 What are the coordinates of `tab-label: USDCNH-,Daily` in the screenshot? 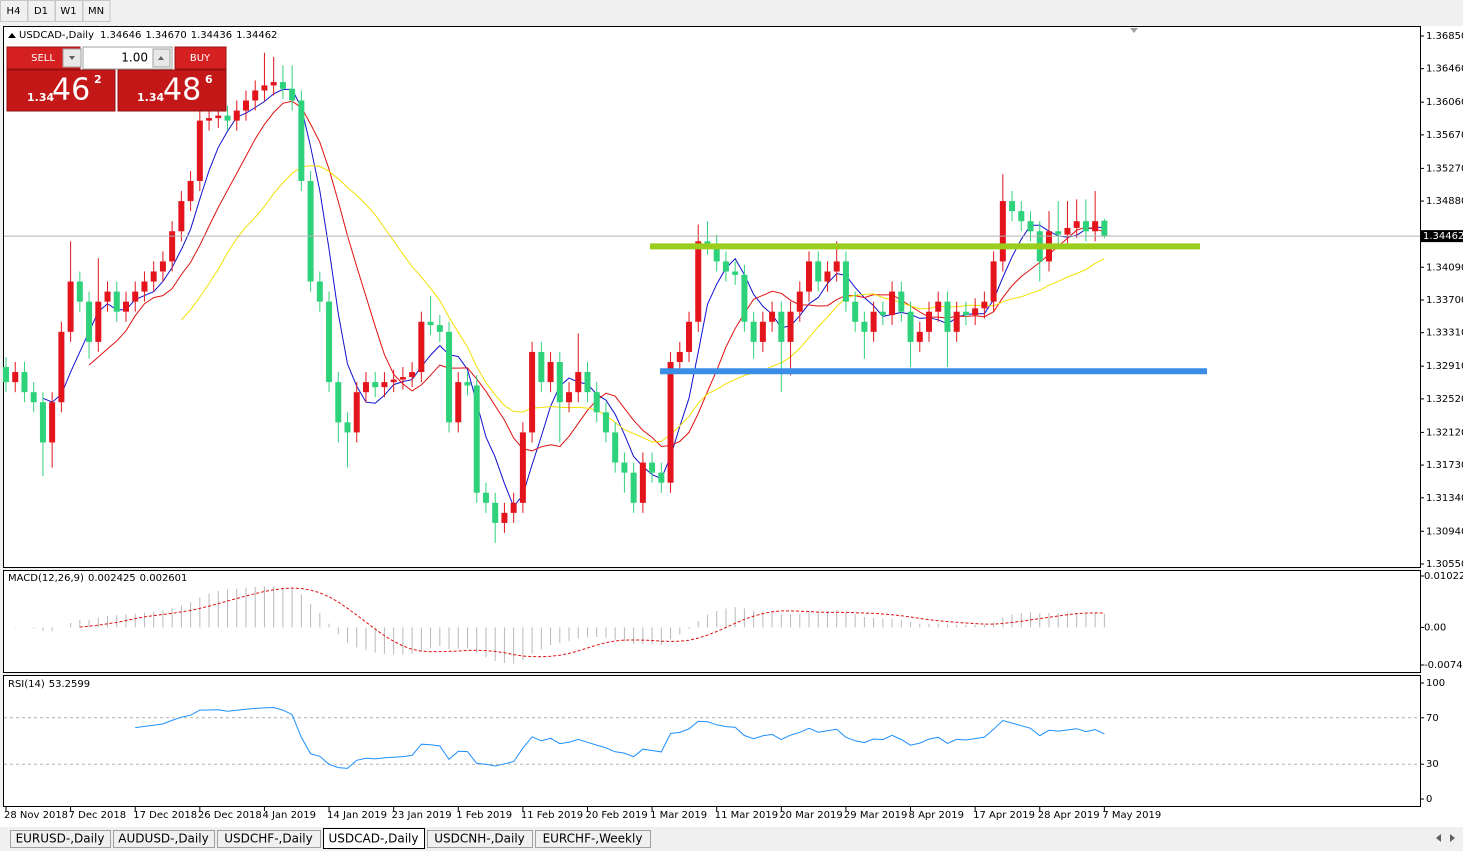 It's located at (479, 839).